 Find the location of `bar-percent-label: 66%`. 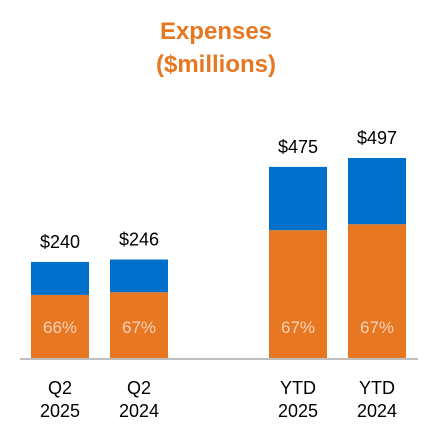

bar-percent-label: 66% is located at coordinates (60, 327).